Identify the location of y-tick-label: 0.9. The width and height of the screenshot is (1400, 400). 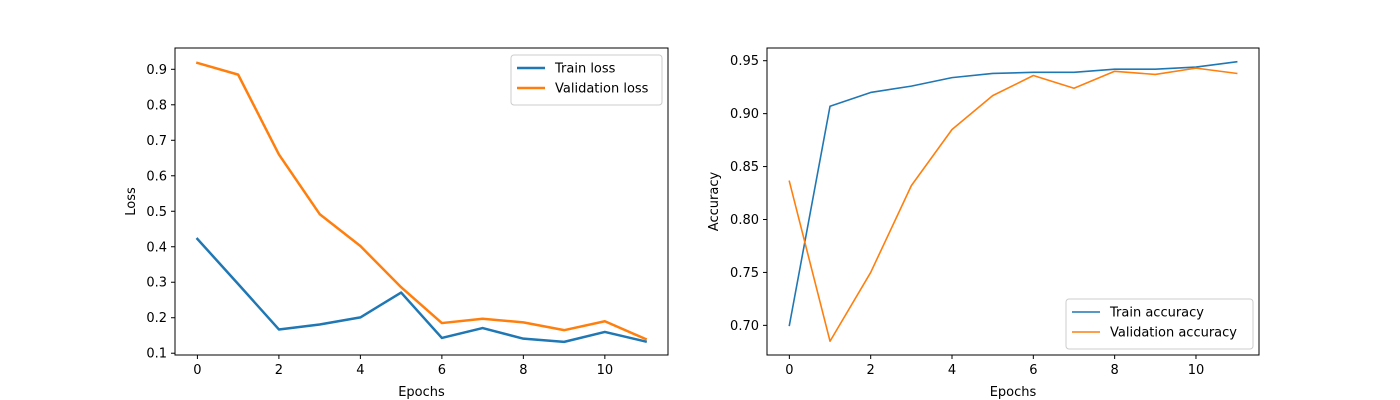
(156, 70).